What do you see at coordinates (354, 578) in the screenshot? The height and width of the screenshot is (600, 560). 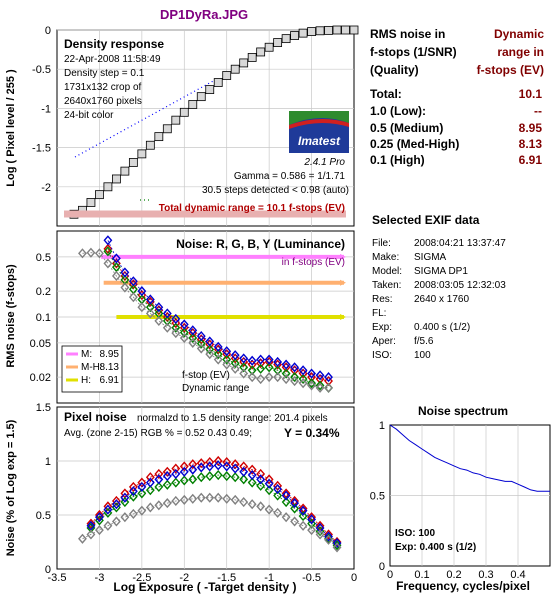 I see `x-tick-label: 0` at bounding box center [354, 578].